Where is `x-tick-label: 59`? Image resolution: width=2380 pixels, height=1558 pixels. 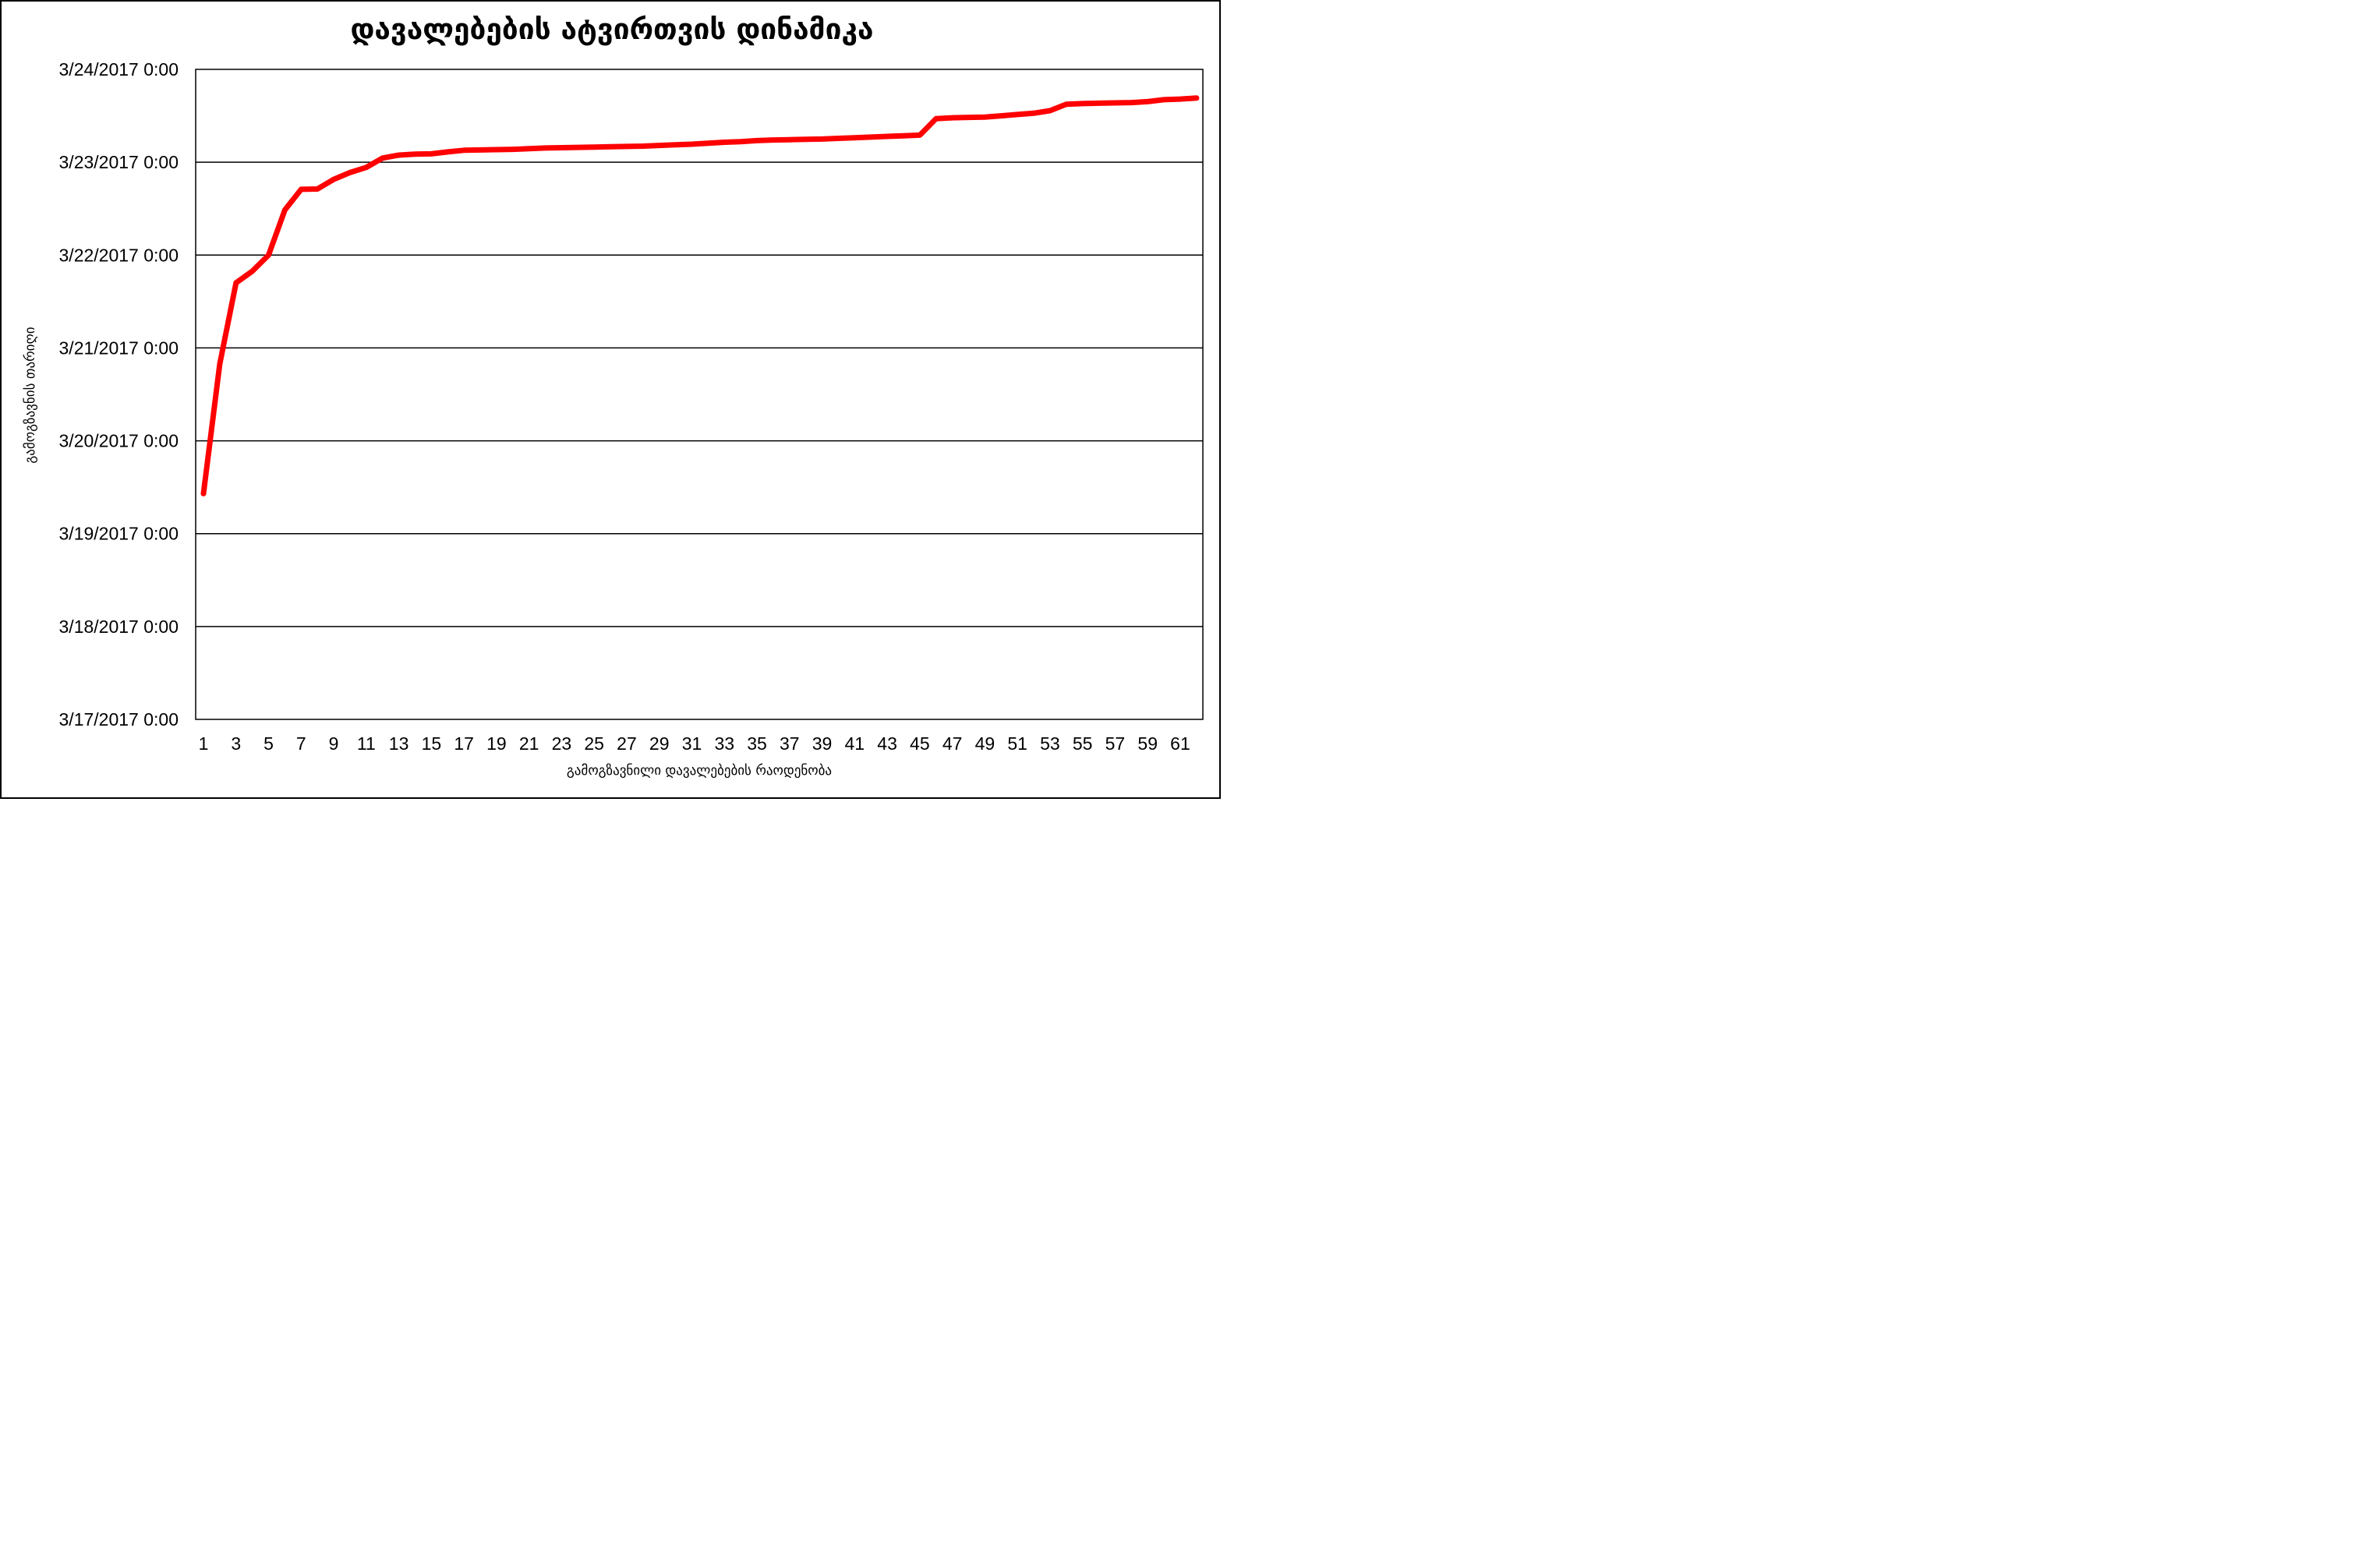 x-tick-label: 59 is located at coordinates (1147, 743).